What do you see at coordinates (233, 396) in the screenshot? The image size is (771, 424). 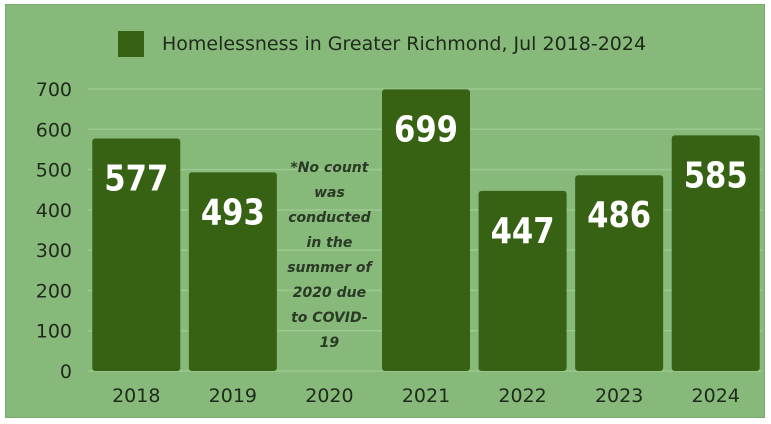 I see `x-tick-label-2019: 2019` at bounding box center [233, 396].